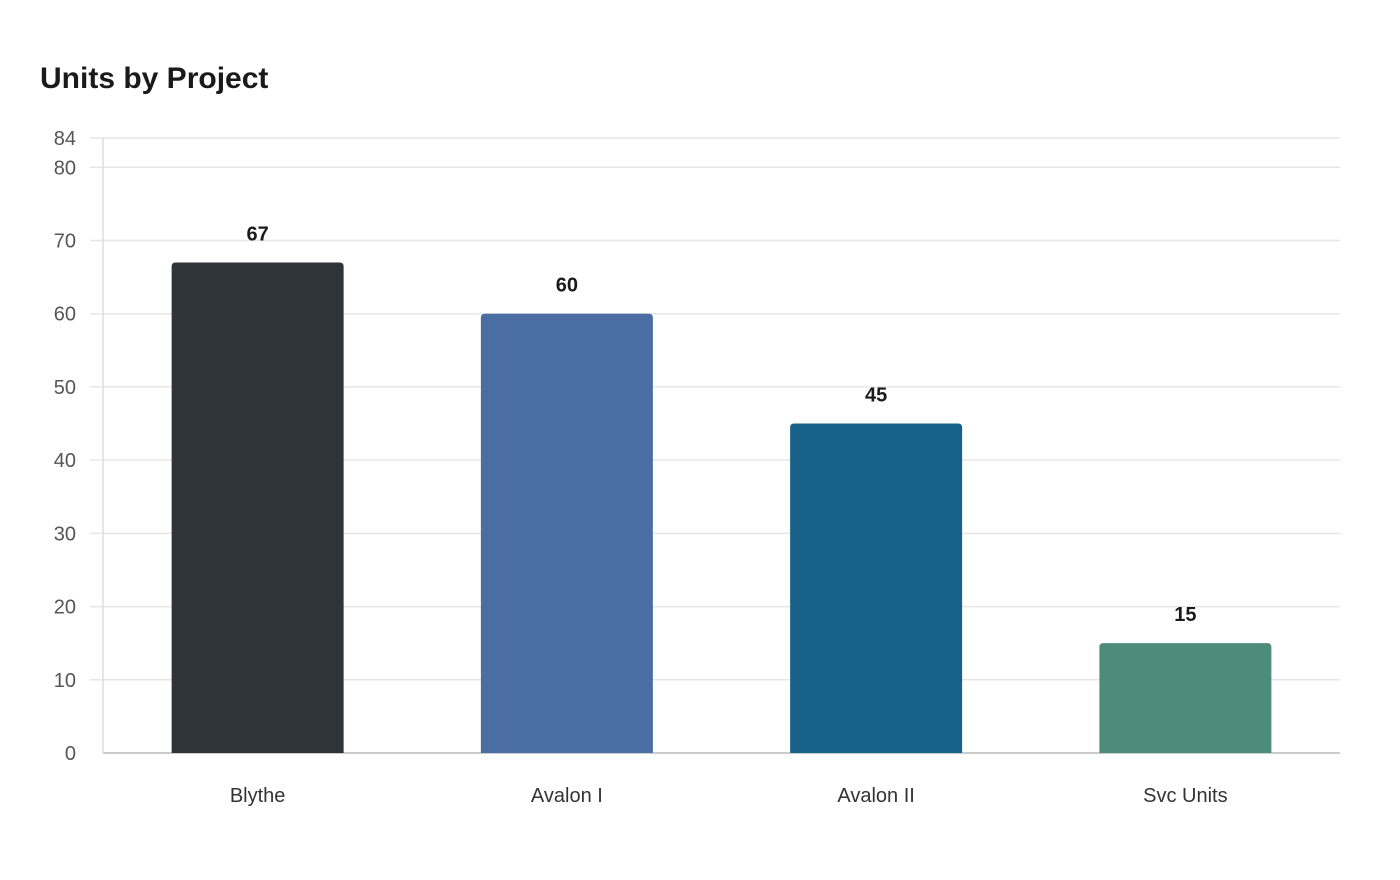  What do you see at coordinates (258, 796) in the screenshot?
I see `x-tick-label: Blythe` at bounding box center [258, 796].